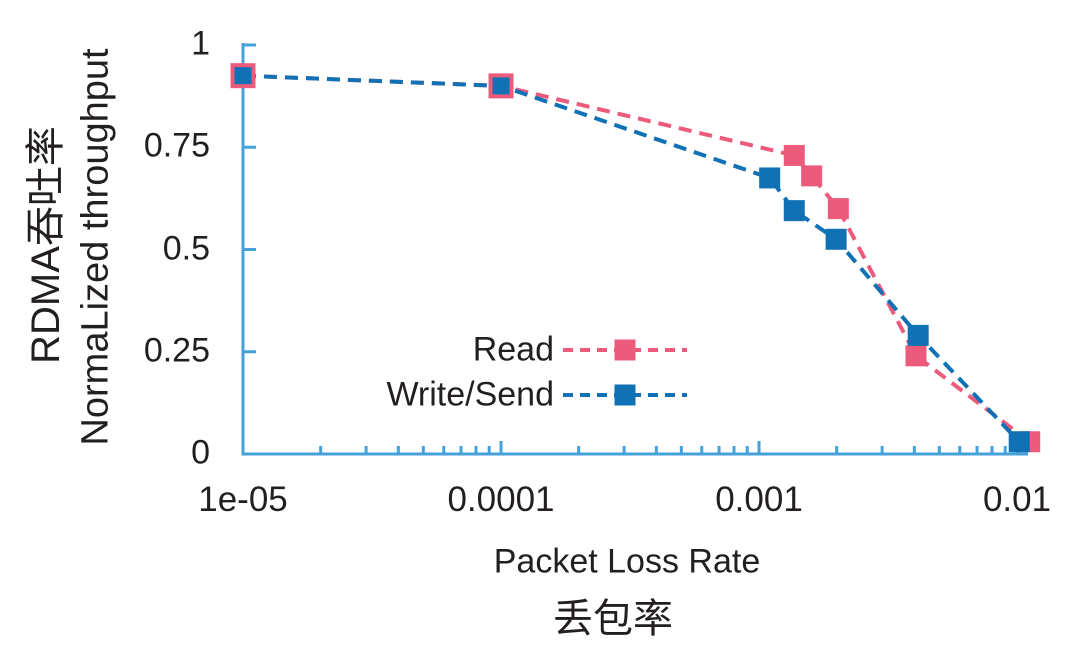  What do you see at coordinates (176, 350) in the screenshot?
I see `y-tick-label: 0.25` at bounding box center [176, 350].